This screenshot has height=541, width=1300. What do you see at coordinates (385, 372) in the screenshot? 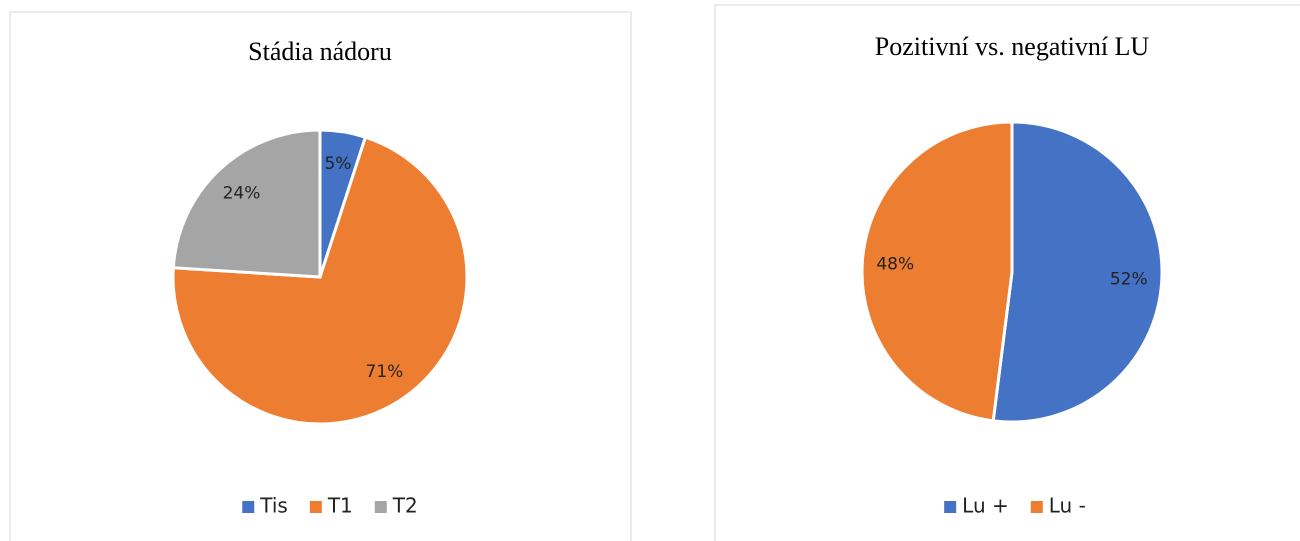
I see `data-label: 71%` at bounding box center [385, 372].